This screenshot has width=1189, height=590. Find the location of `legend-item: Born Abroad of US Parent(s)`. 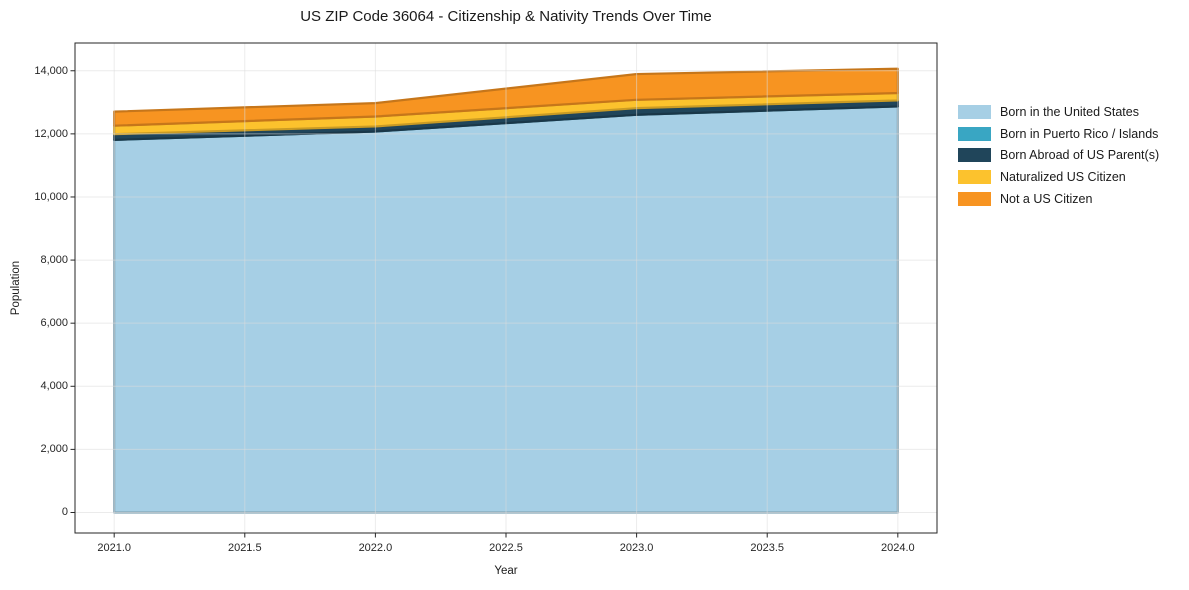

legend-item: Born Abroad of US Parent(s) is located at coordinates (1058, 155).